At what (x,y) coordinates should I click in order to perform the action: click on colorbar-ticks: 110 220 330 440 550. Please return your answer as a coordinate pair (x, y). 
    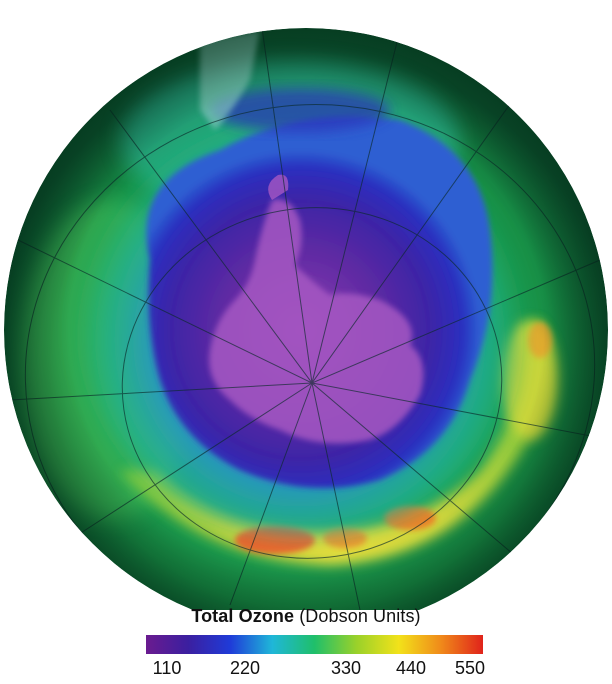
    Looking at the image, I should click on (306, 670).